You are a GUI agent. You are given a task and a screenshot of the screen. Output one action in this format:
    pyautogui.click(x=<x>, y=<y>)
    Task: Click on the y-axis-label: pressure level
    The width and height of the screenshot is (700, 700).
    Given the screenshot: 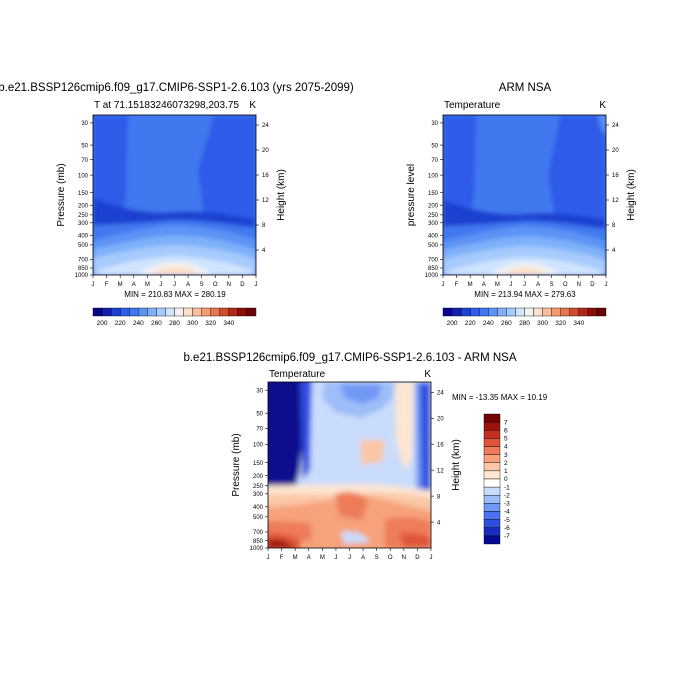 What is the action you would take?
    pyautogui.click(x=411, y=195)
    